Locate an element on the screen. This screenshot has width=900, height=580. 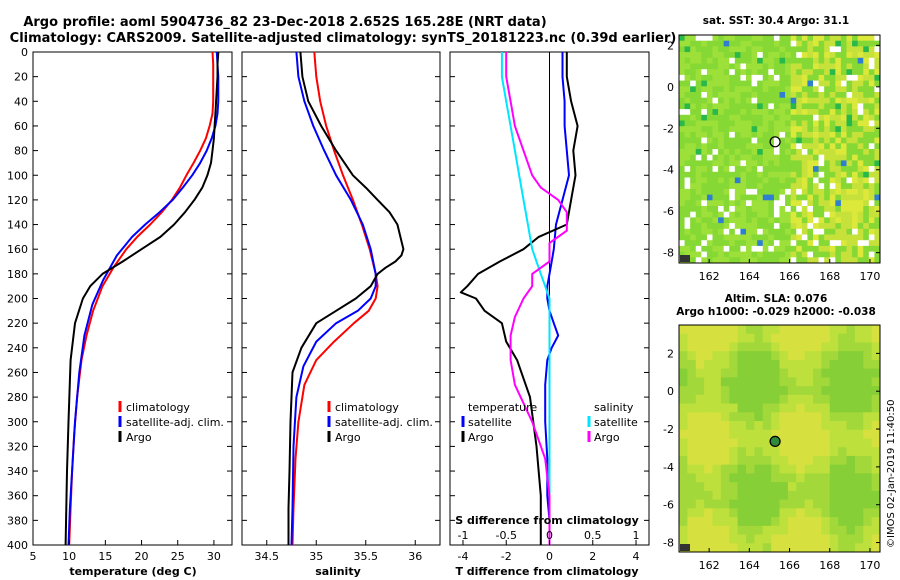
map-y-tick-label: 2 is located at coordinates (670, 353).